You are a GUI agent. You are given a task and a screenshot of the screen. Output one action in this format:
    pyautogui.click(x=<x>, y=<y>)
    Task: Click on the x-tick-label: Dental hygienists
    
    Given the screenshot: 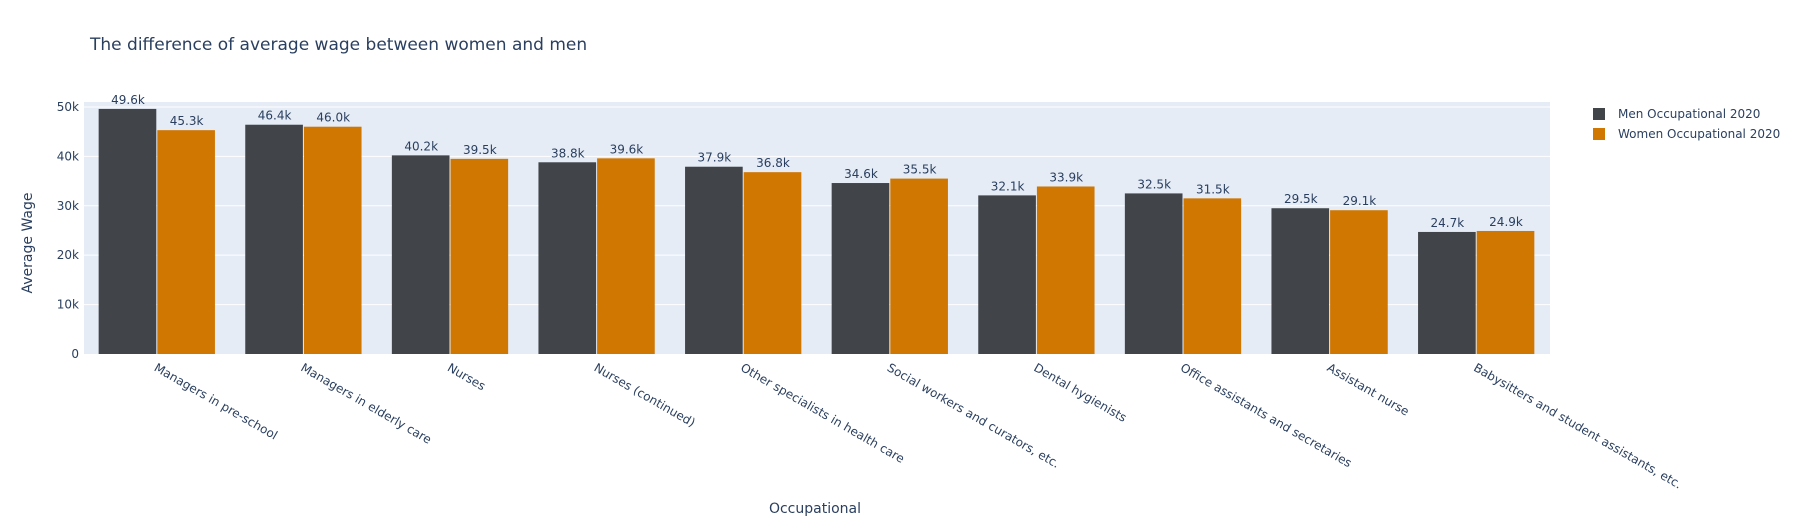 What is the action you would take?
    pyautogui.click(x=1080, y=392)
    